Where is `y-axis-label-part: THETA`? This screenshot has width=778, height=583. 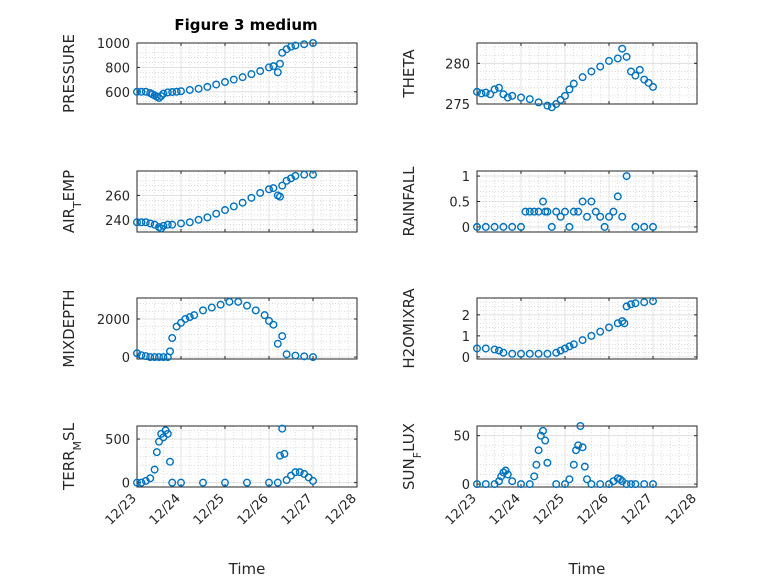 y-axis-label-part: THETA is located at coordinates (409, 74).